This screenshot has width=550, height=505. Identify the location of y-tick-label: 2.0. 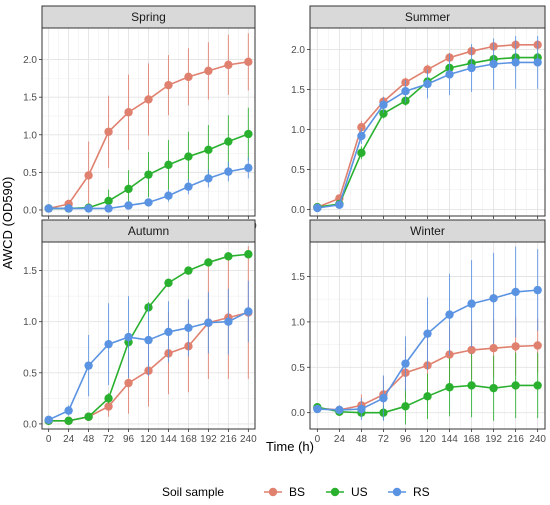
(298, 50).